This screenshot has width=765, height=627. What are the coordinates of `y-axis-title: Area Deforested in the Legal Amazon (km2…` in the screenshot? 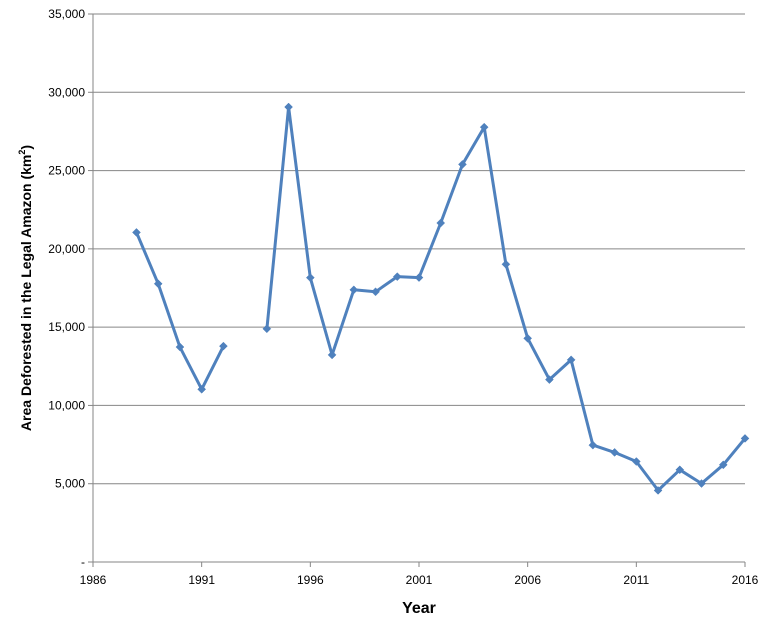 It's located at (25, 288).